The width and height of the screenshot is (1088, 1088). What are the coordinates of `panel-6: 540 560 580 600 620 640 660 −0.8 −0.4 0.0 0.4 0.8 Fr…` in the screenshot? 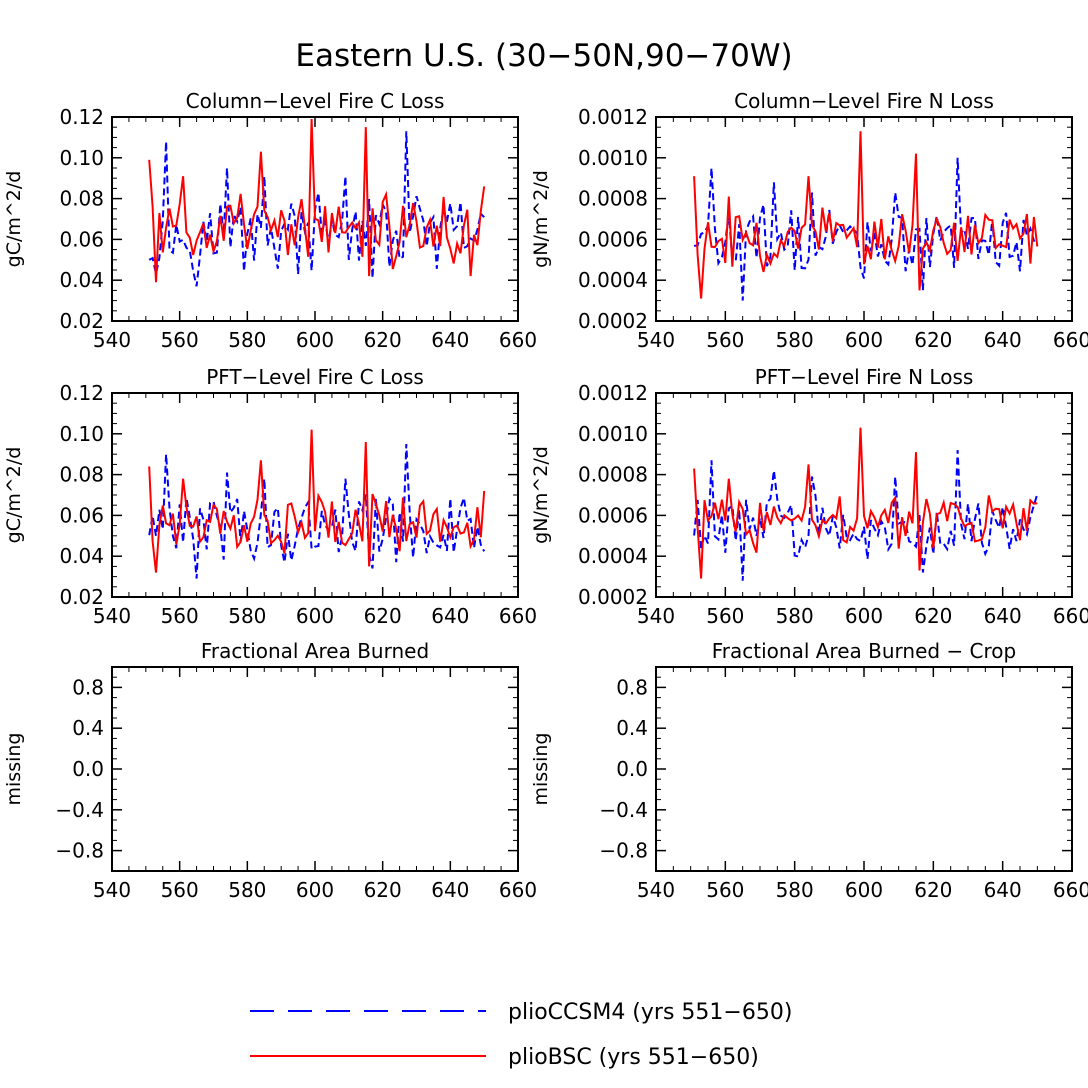 It's located at (809, 770).